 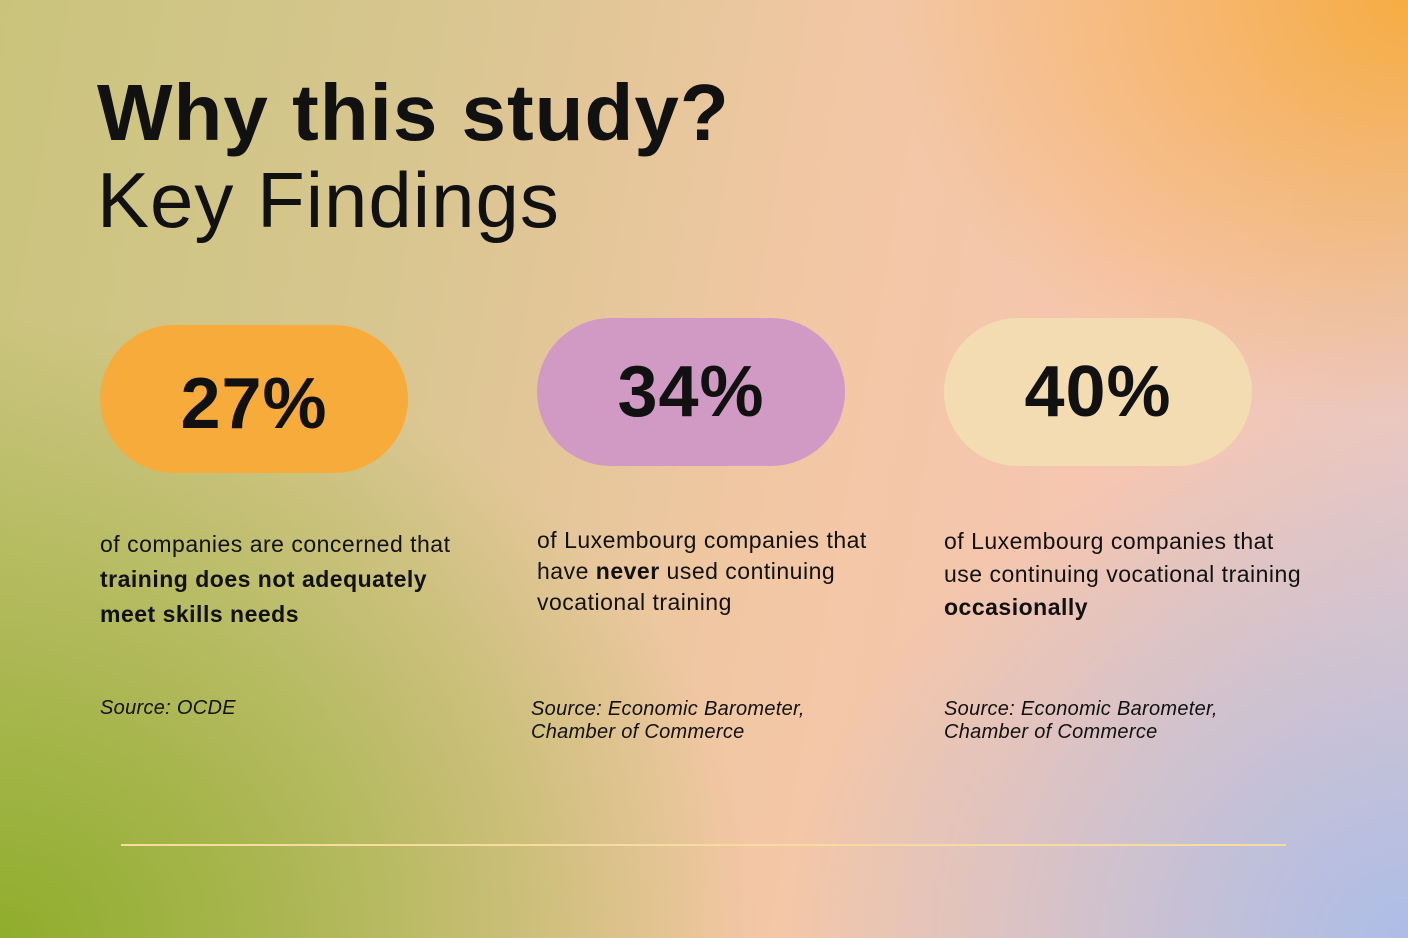 What do you see at coordinates (328, 200) in the screenshot?
I see `page-subtitle: Key Findings` at bounding box center [328, 200].